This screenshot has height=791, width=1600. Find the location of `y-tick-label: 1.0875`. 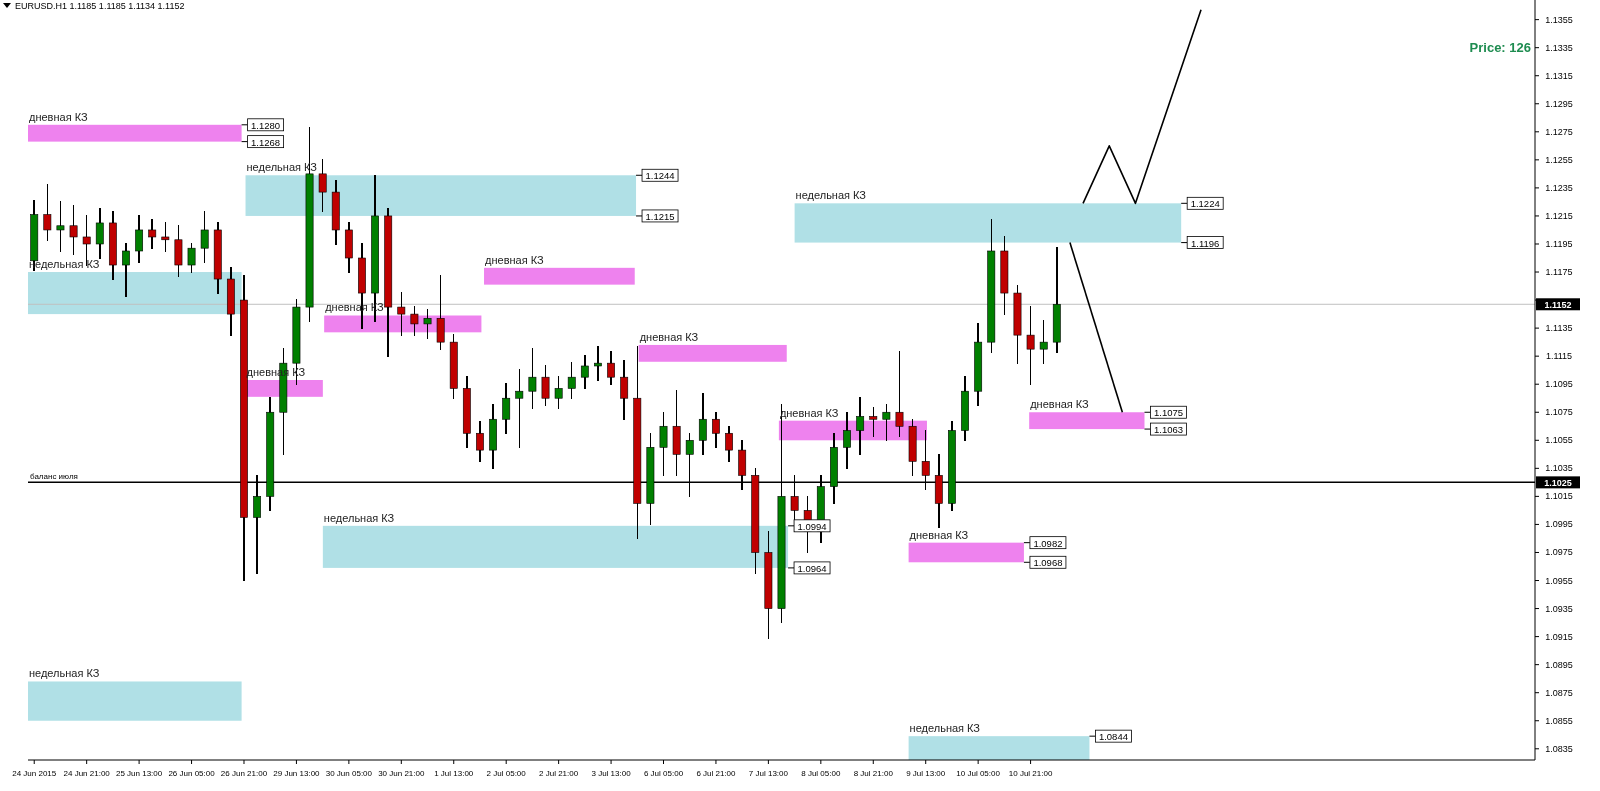

y-tick-label: 1.0875 is located at coordinates (1559, 692).